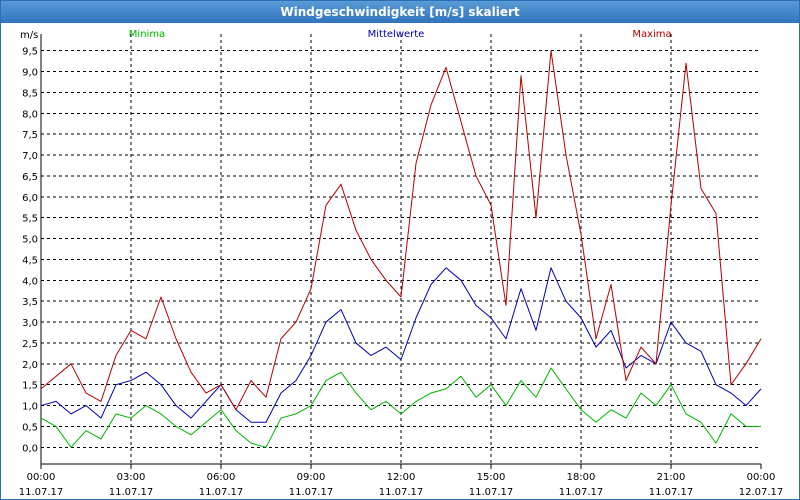 The width and height of the screenshot is (800, 500). Describe the element at coordinates (30, 177) in the screenshot. I see `y-tick-label: 6,5` at that location.